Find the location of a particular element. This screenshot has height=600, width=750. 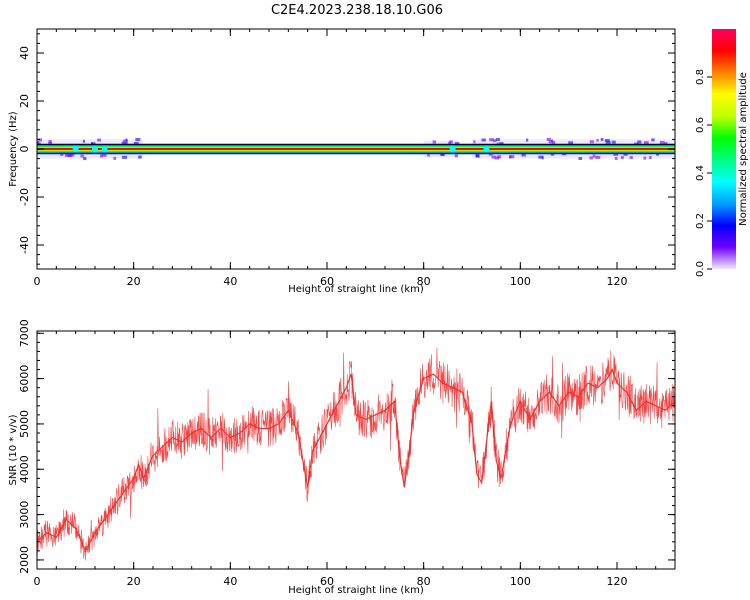

spectrogram-marks is located at coordinates (356, 149).